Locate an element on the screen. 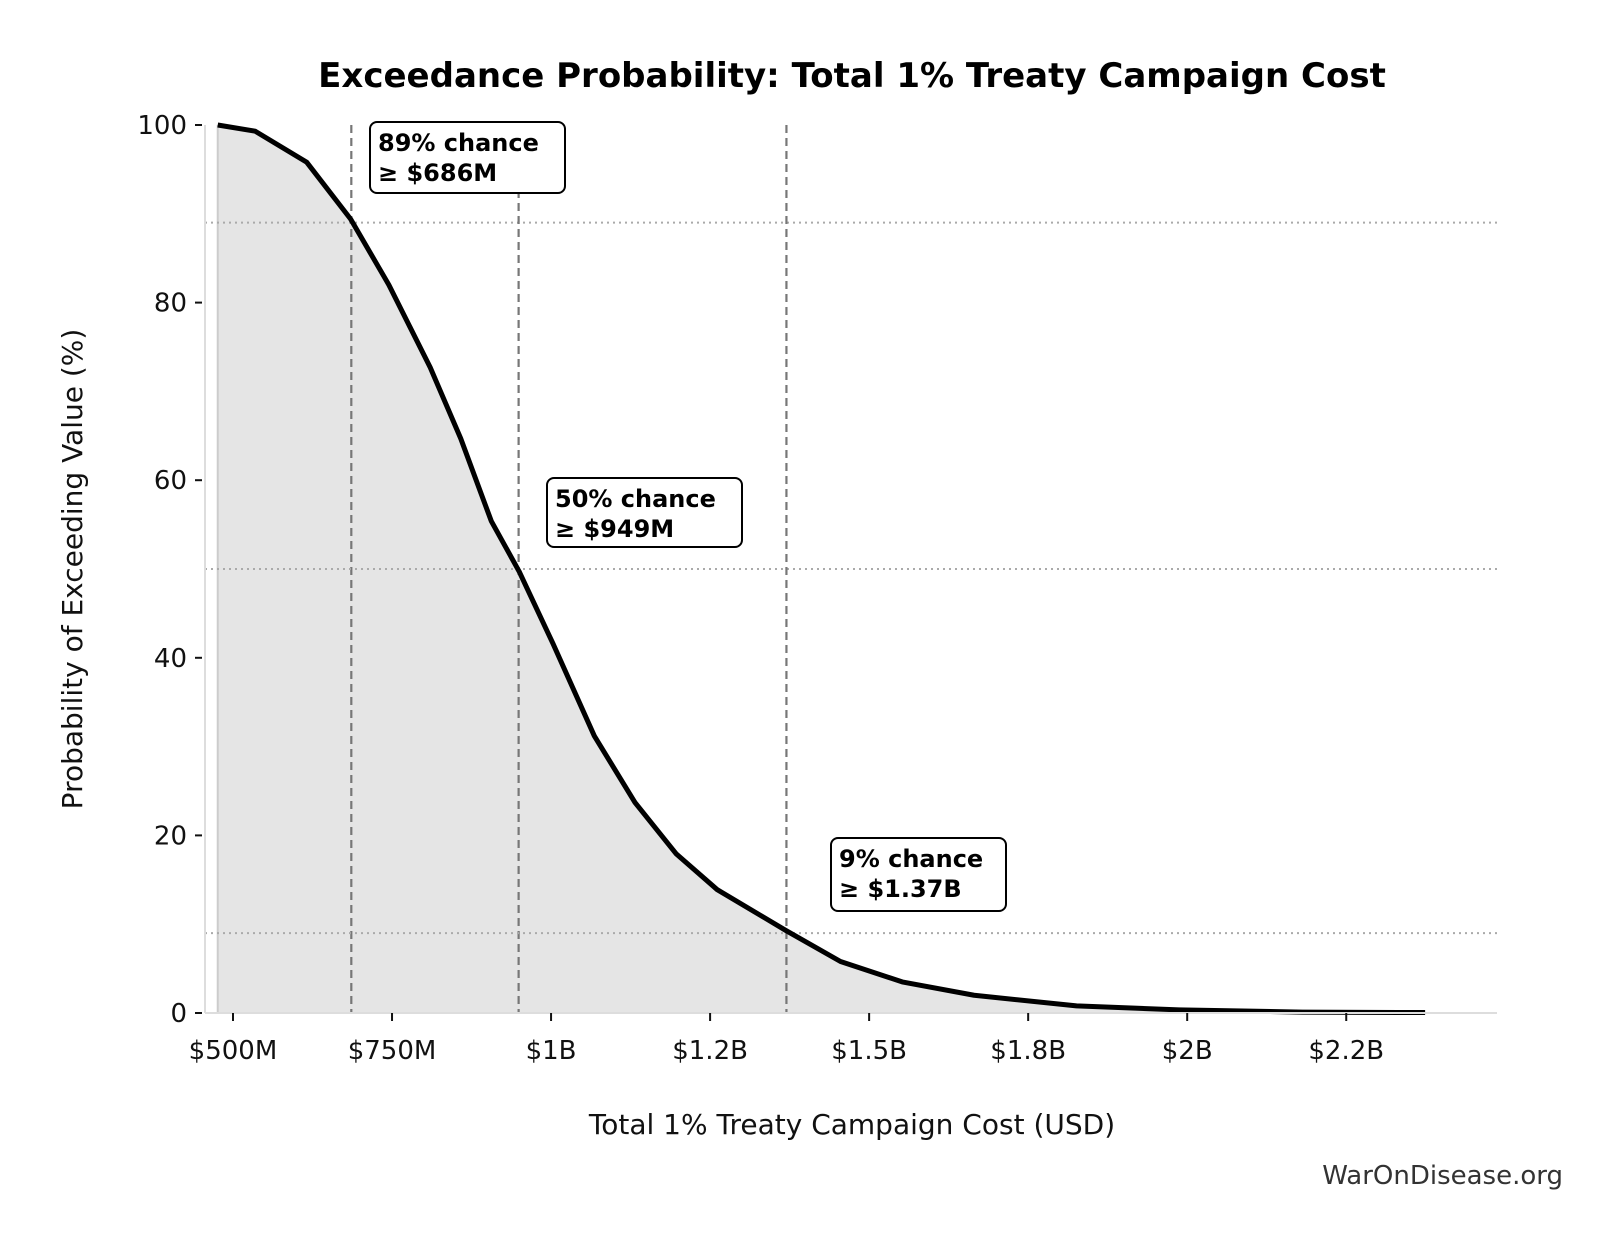 The width and height of the screenshot is (1604, 1234). annotation-line2: ≥ $686M is located at coordinates (437, 173).